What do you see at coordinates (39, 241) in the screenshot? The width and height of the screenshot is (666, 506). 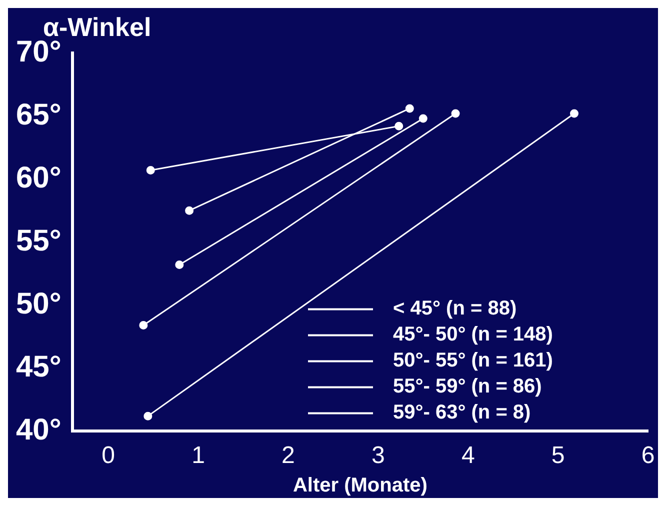 I see `y-tick-label: 55°` at bounding box center [39, 241].